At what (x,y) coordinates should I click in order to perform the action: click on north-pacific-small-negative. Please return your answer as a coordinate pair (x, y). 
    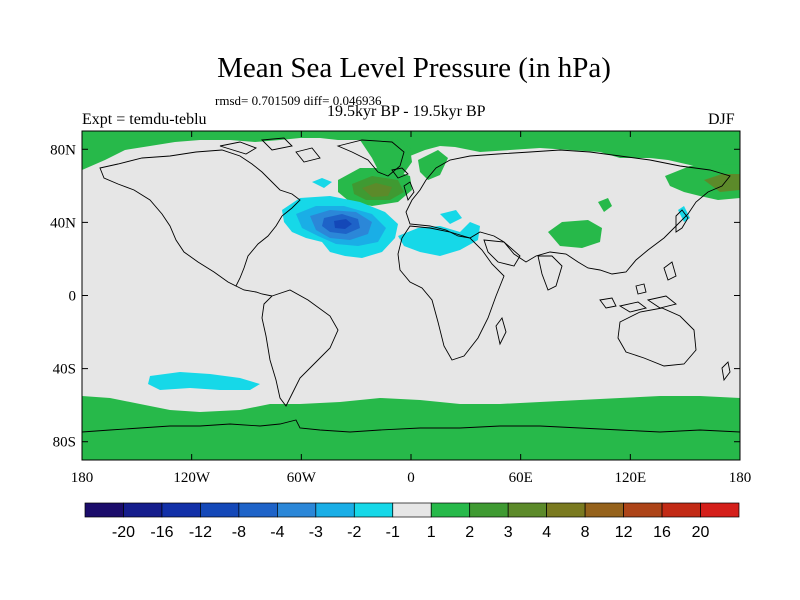
    Looking at the image, I should click on (684, 214).